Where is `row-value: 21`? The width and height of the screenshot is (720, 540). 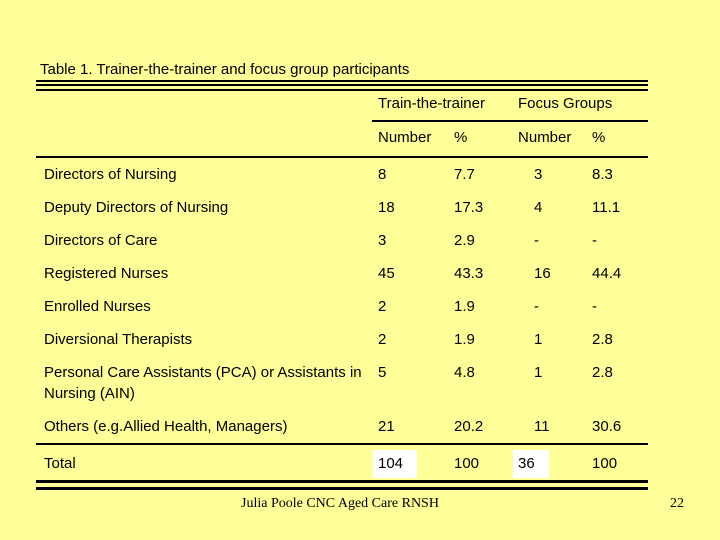 row-value: 21 is located at coordinates (386, 426).